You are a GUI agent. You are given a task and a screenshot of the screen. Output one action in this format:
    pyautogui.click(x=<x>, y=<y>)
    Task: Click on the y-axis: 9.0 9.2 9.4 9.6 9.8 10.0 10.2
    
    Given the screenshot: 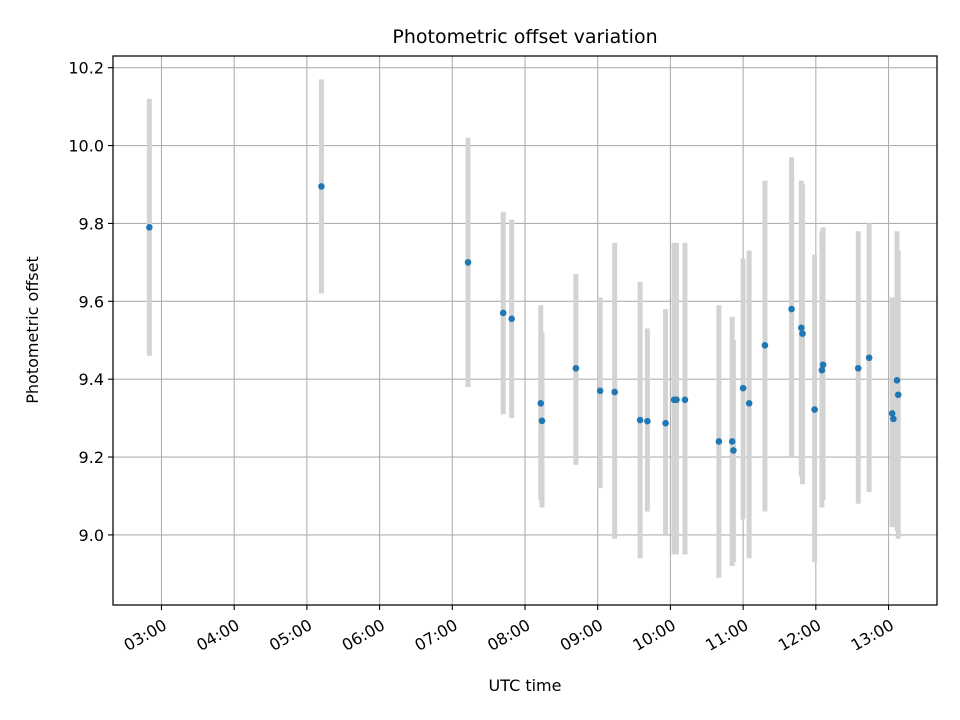 What is the action you would take?
    pyautogui.click(x=90, y=302)
    